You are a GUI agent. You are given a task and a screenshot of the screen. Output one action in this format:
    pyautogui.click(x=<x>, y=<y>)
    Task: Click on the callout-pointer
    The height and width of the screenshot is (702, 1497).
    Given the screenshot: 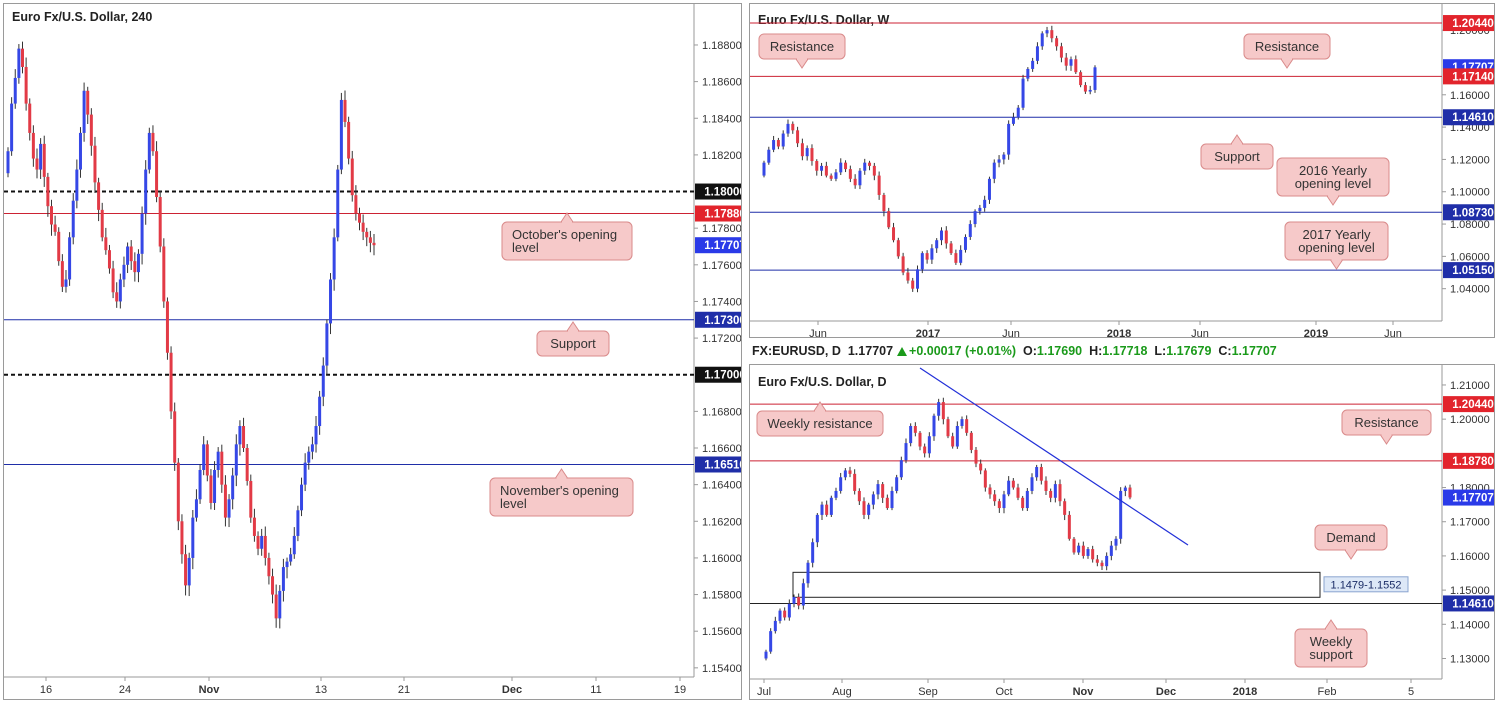 What is the action you would take?
    pyautogui.click(x=820, y=406)
    